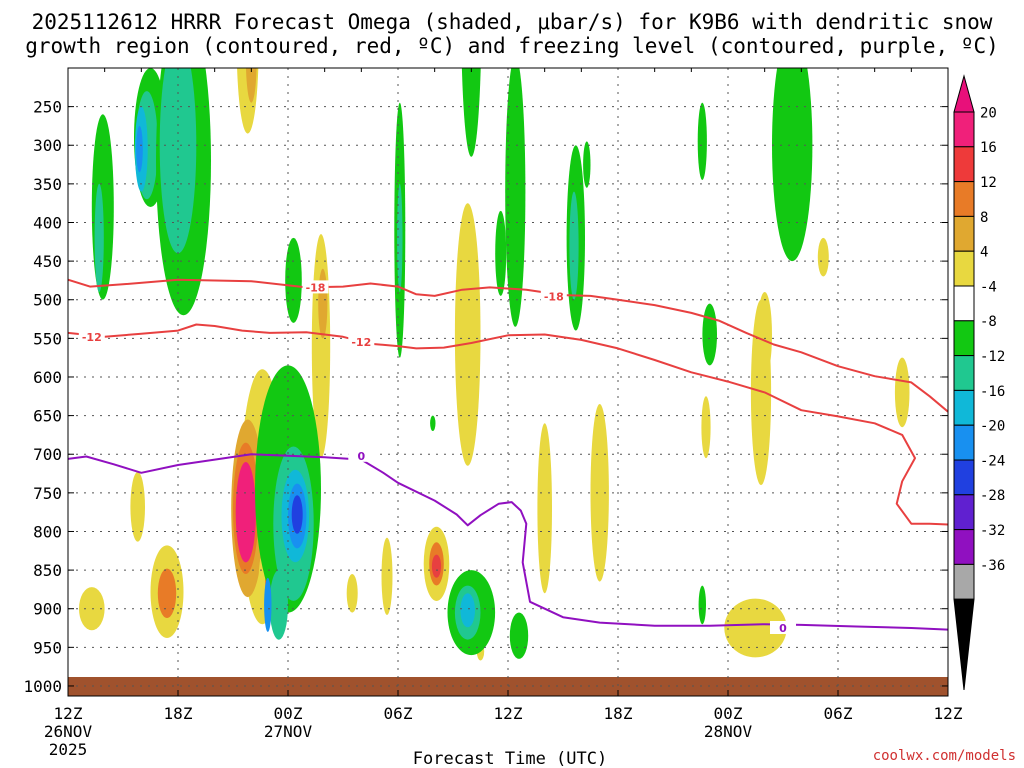 The image size is (1024, 768). I want to click on y-tick-label: 250, so click(47, 107).